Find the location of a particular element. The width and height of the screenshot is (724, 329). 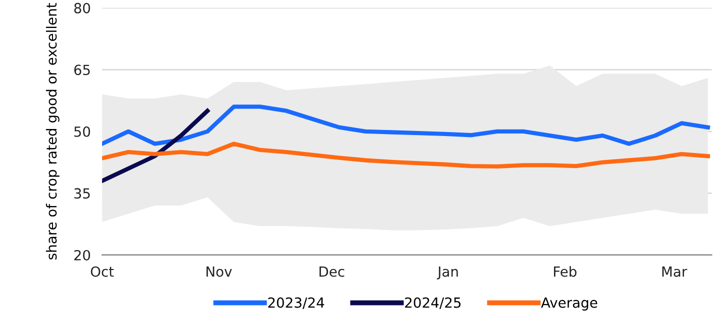

y-tick-label: 35 is located at coordinates (82, 193).